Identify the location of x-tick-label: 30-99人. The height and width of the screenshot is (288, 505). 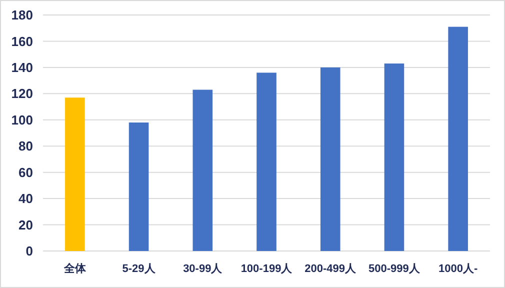
(203, 269).